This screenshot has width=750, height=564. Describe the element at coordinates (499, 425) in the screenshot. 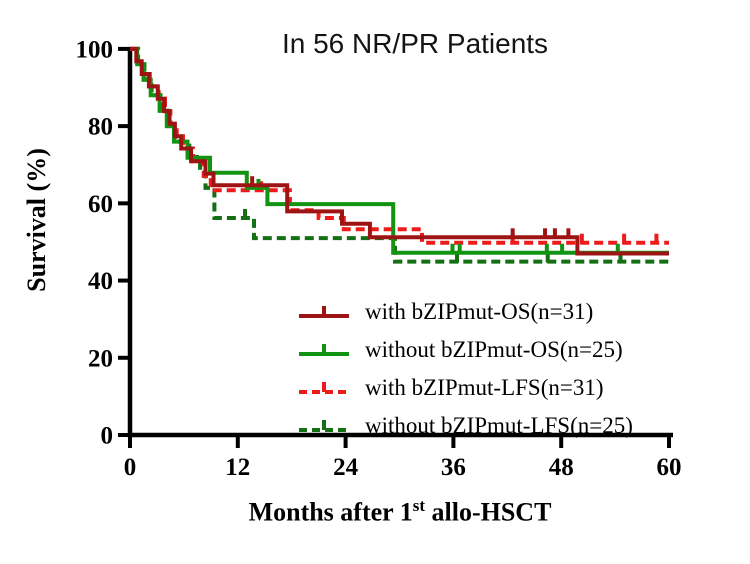

I see `legend-label-lfs-without: without bZIPmut-LFS(n=25)` at that location.